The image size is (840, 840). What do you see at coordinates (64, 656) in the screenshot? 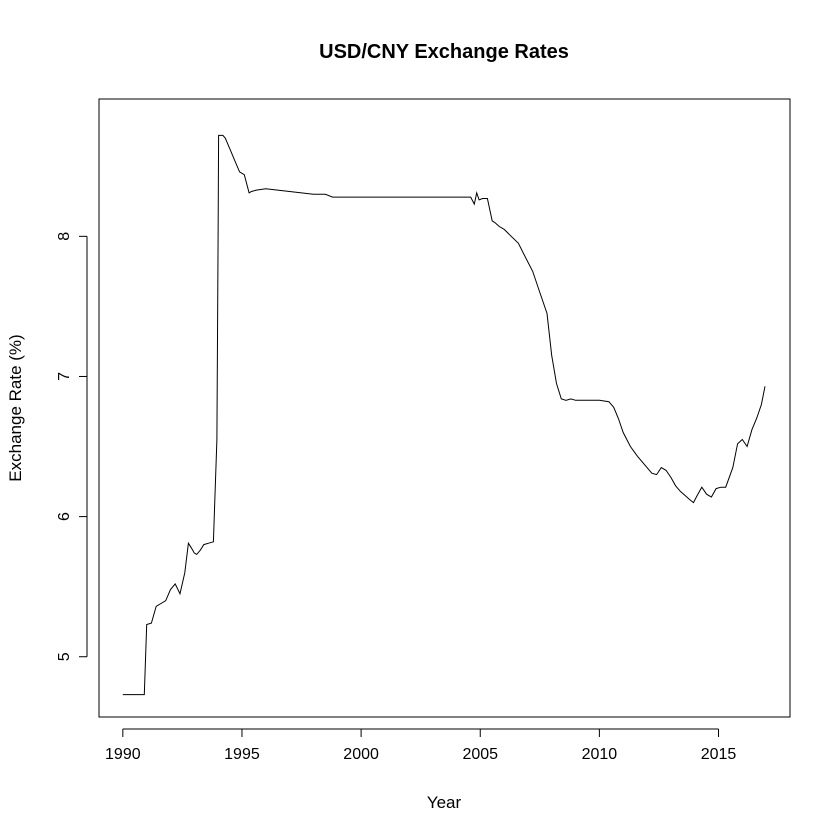
I see `y-tick-label: 5` at bounding box center [64, 656].